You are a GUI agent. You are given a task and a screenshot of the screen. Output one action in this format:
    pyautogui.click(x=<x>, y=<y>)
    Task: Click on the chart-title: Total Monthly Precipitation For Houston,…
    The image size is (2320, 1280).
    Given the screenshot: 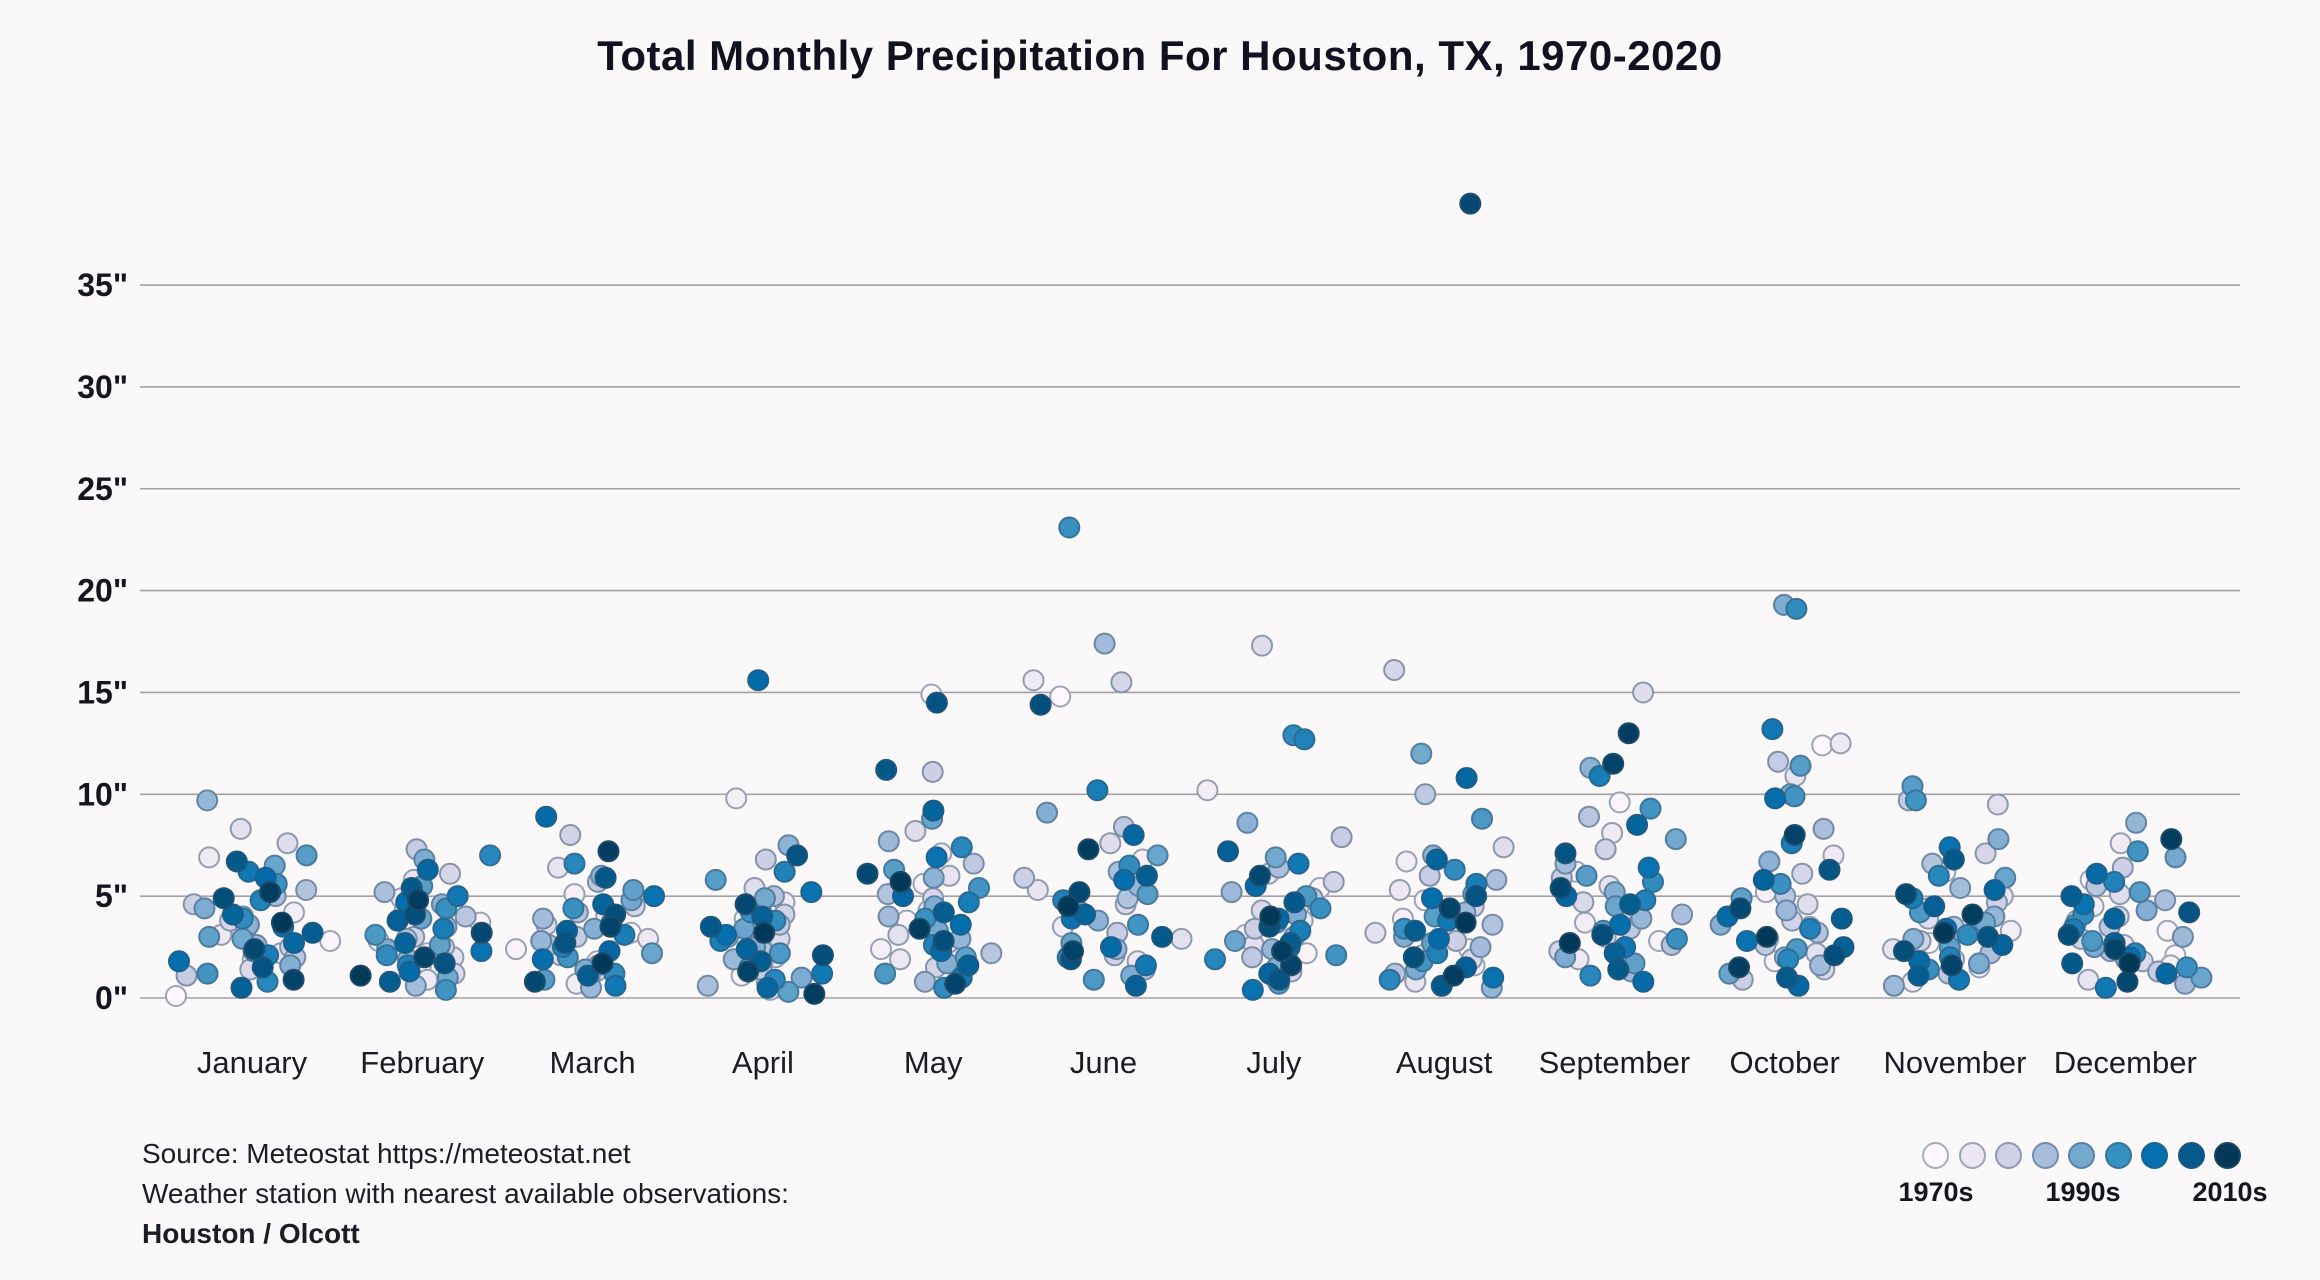 What is the action you would take?
    pyautogui.click(x=1160, y=55)
    